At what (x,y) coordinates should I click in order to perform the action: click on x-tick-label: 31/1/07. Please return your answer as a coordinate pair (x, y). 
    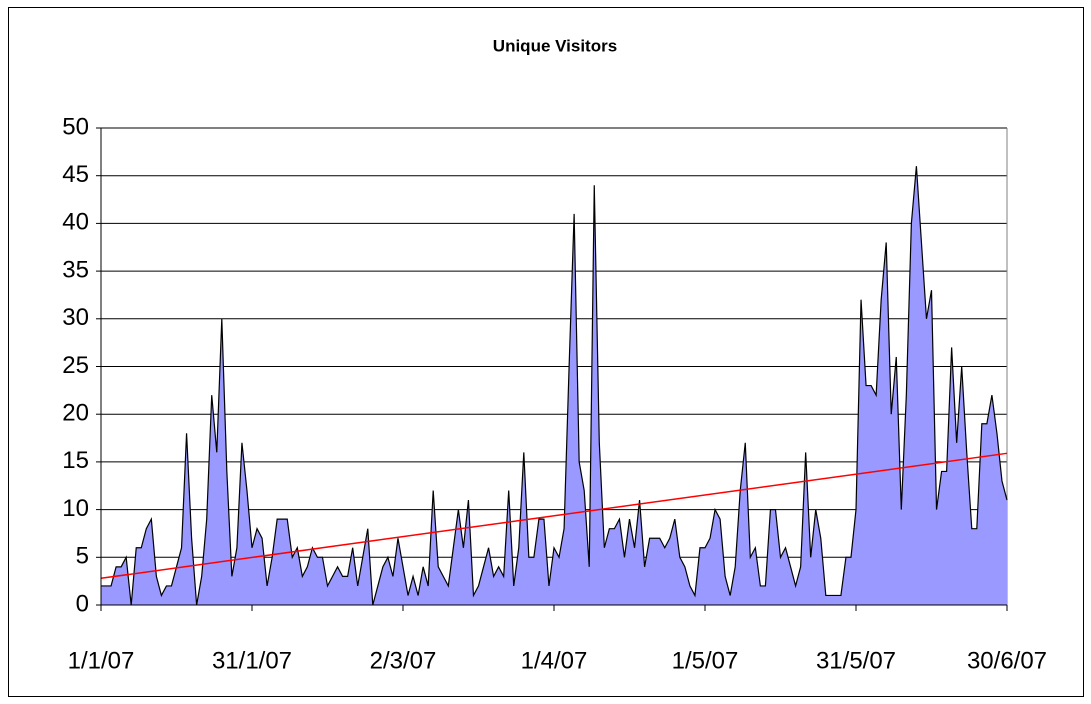
    Looking at the image, I should click on (252, 660).